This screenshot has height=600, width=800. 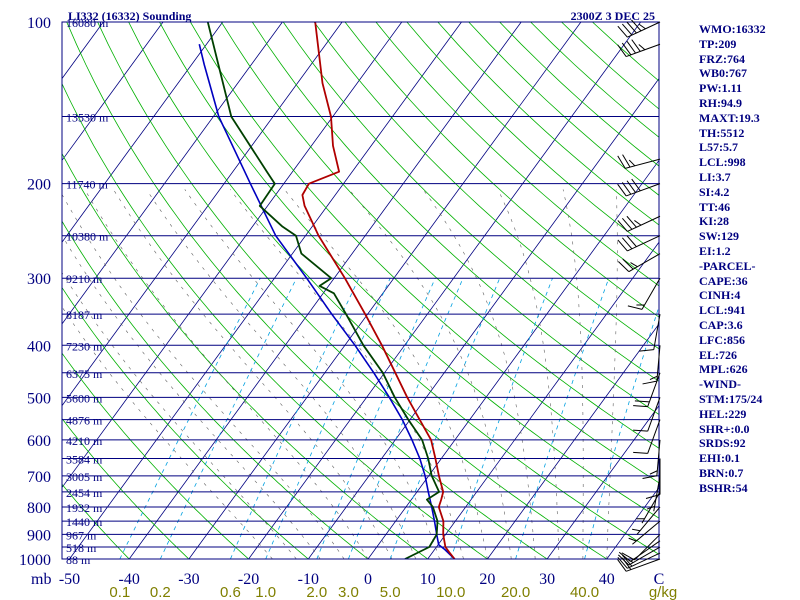 I want to click on sounding-time: 2300Z 3 DEC 25, so click(x=613, y=16).